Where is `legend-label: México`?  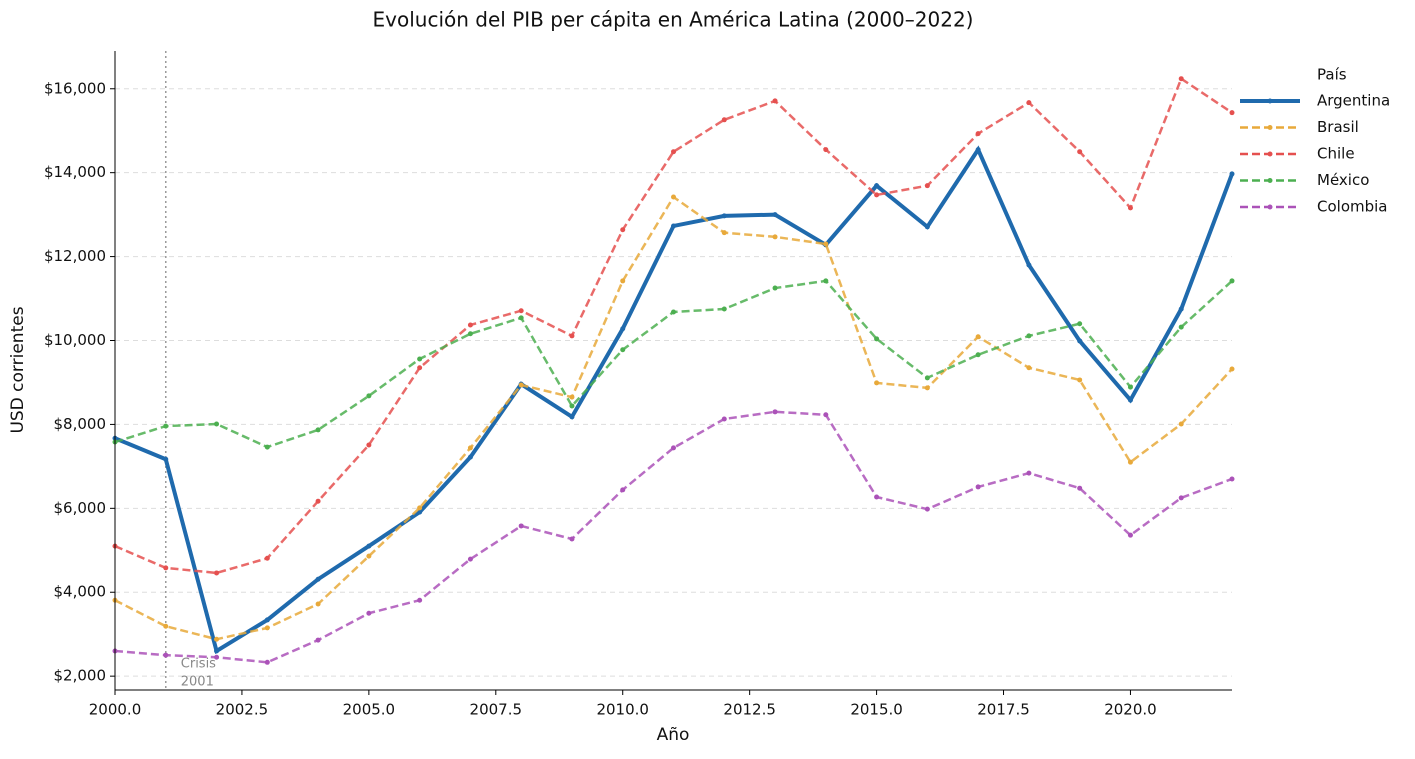 legend-label: México is located at coordinates (1343, 180).